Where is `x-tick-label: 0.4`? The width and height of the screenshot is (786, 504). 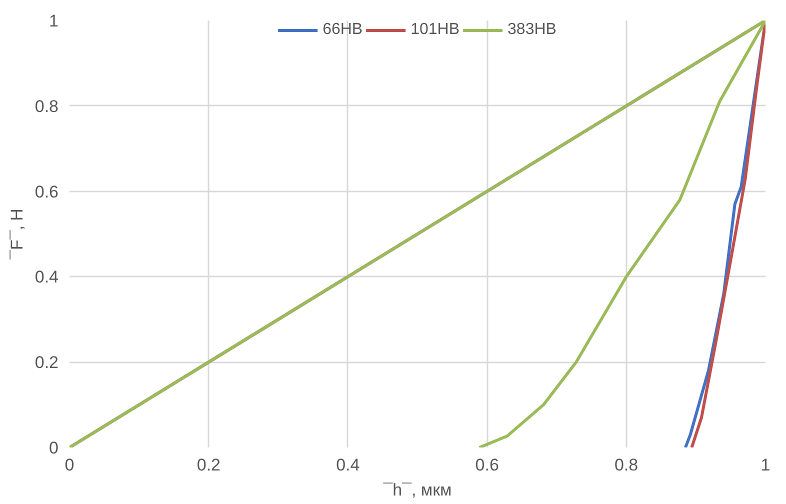 x-tick-label: 0.4 is located at coordinates (348, 465).